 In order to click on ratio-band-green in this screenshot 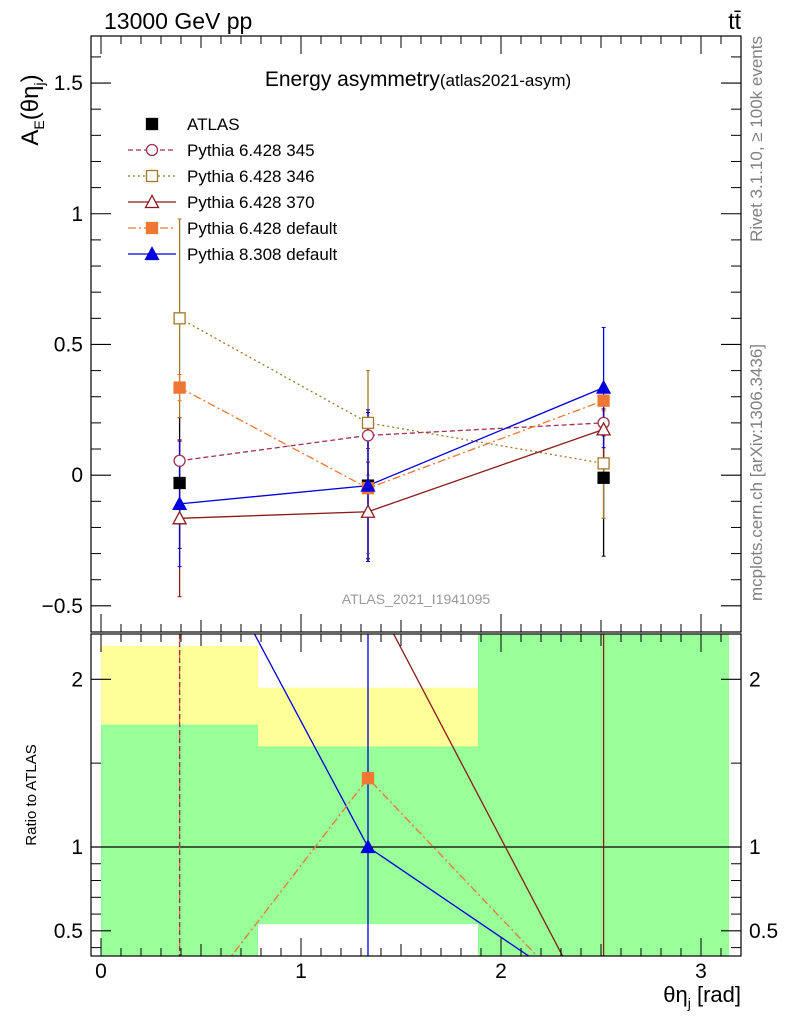, I will do `click(179, 840)`.